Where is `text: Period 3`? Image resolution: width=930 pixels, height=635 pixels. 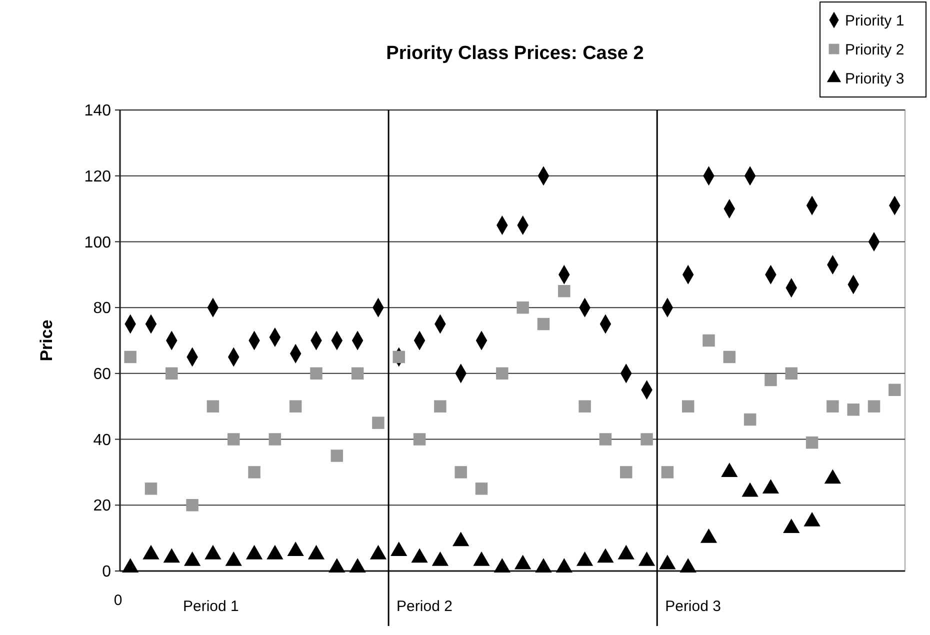
text: Period 3 is located at coordinates (693, 606).